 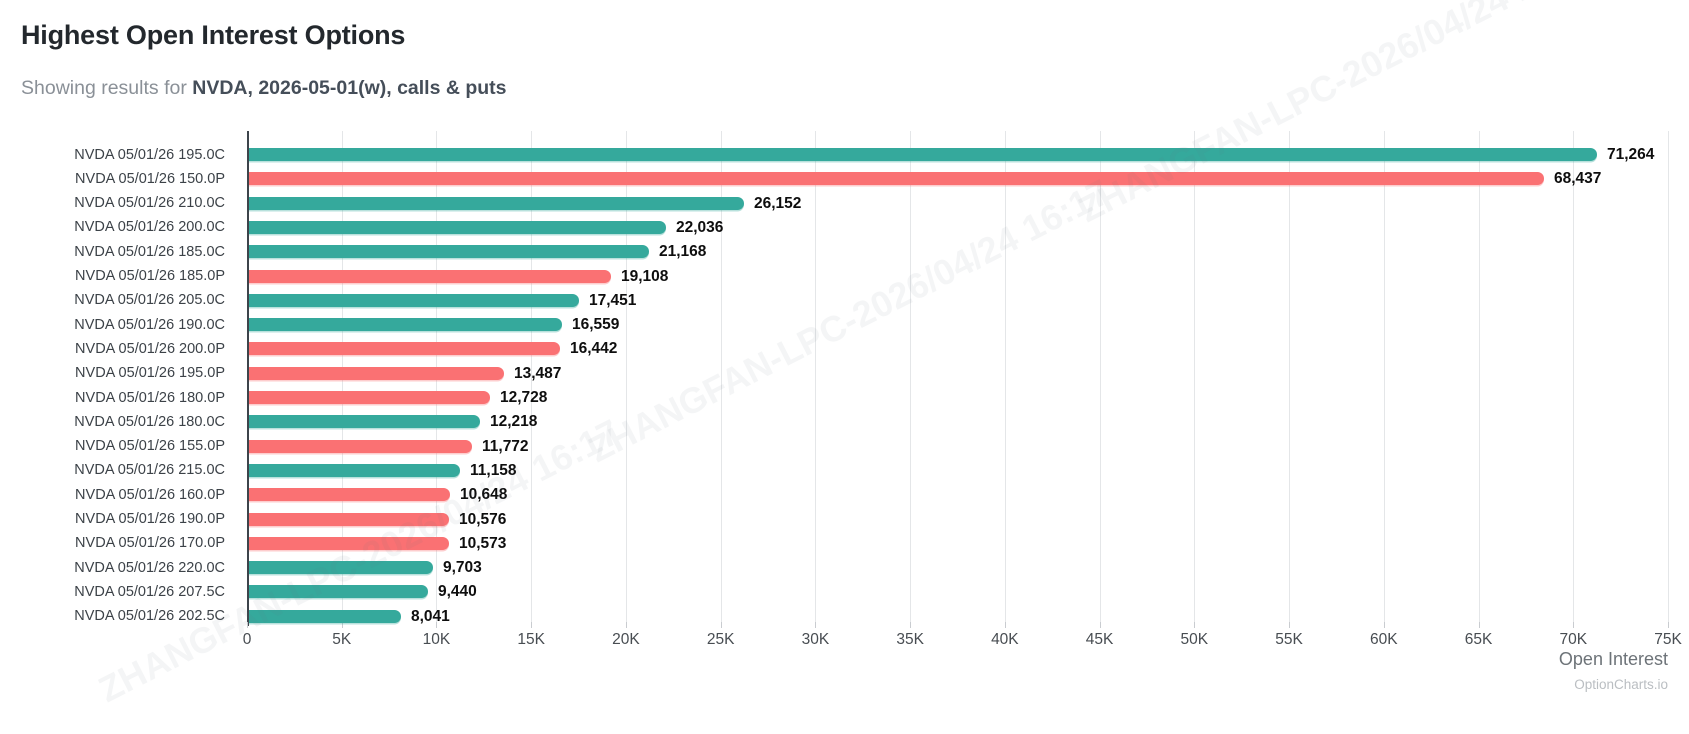 I want to click on x-tick-label: 65K, so click(x=1478, y=639).